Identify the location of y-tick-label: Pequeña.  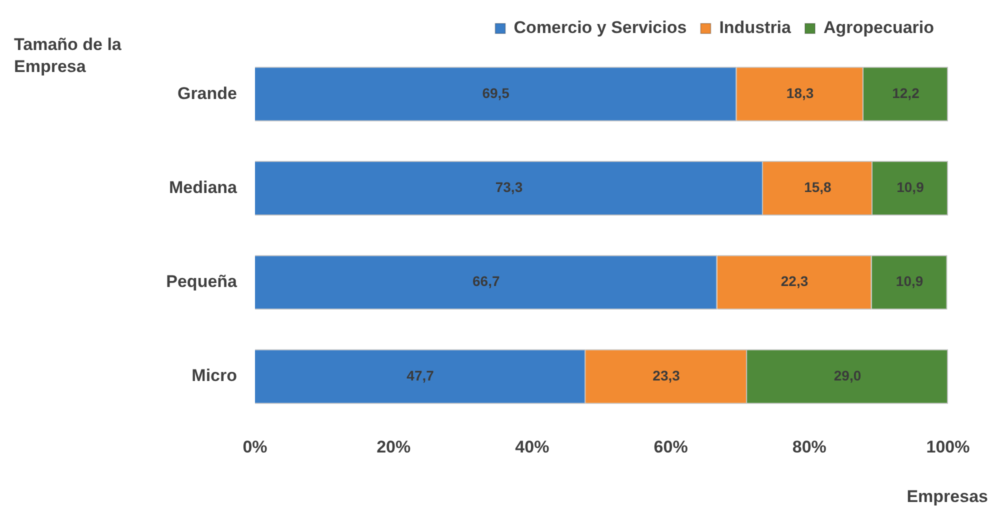
(202, 282).